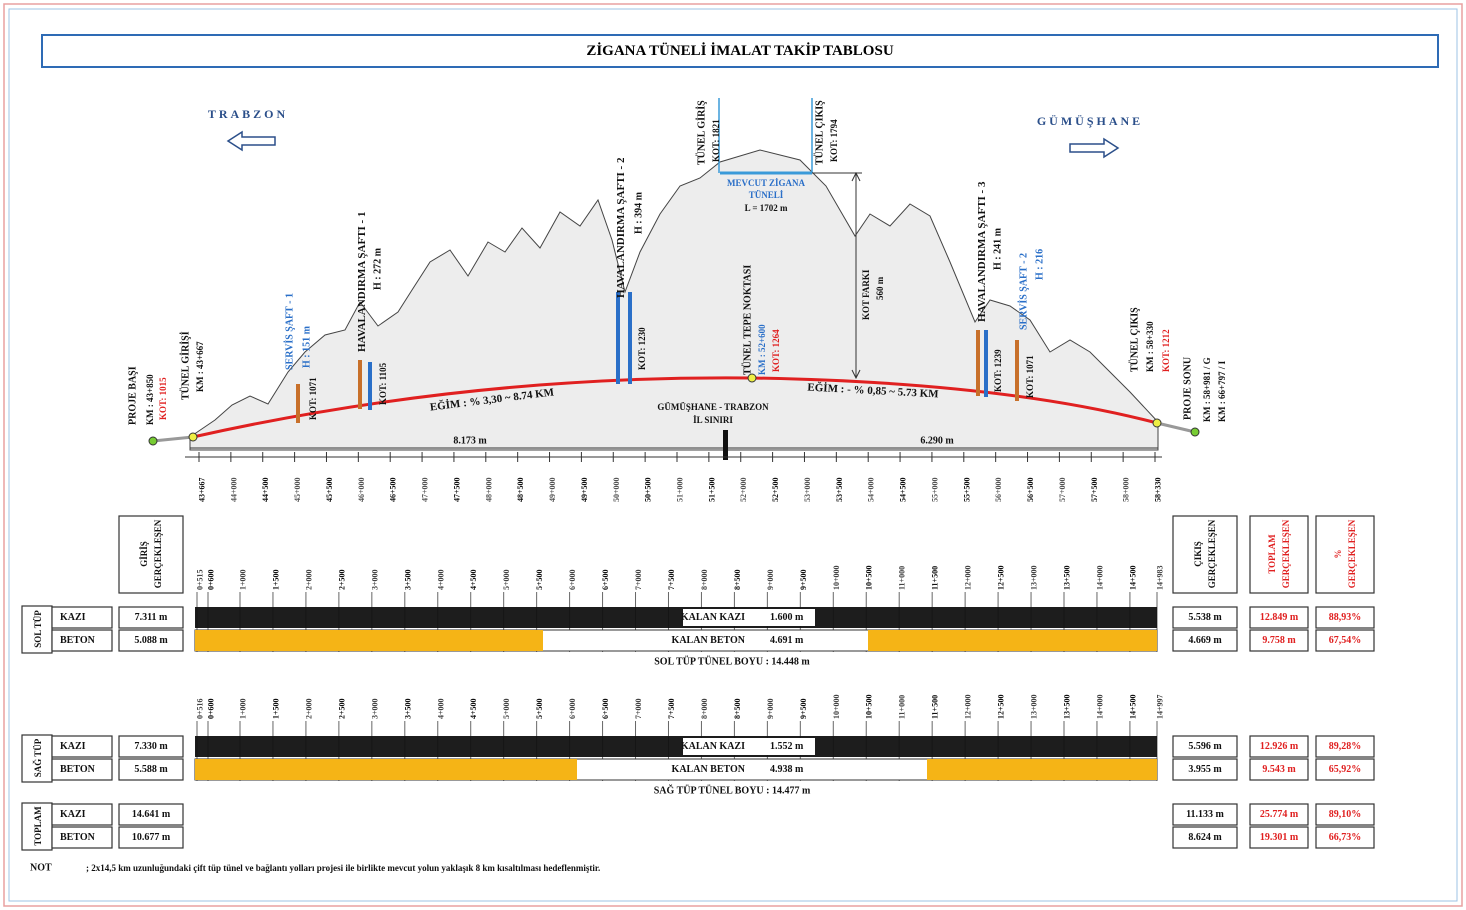  I want to click on km-tick-label: 48+000, so click(488, 489).